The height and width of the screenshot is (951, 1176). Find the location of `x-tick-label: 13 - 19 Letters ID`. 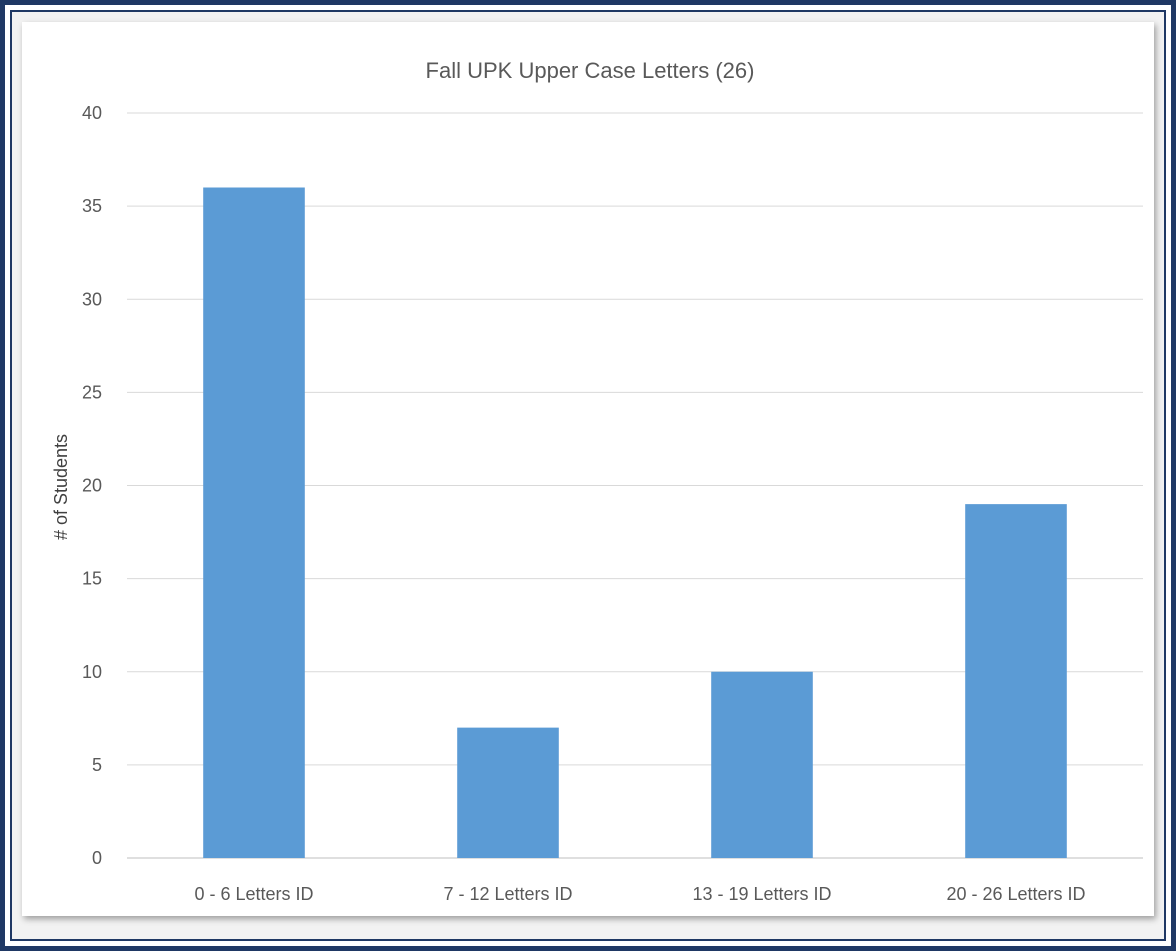

x-tick-label: 13 - 19 Letters ID is located at coordinates (761, 894).